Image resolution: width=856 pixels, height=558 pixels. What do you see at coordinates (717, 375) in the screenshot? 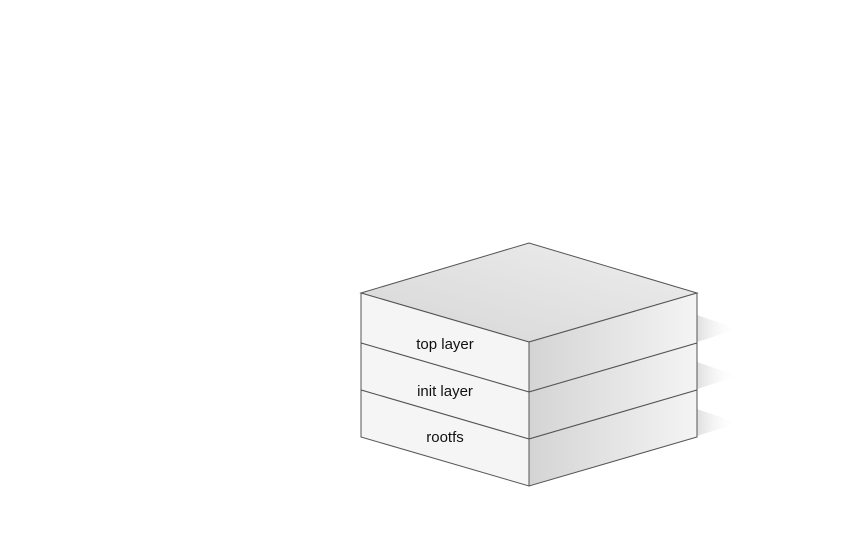
I see `stack-shadows` at bounding box center [717, 375].